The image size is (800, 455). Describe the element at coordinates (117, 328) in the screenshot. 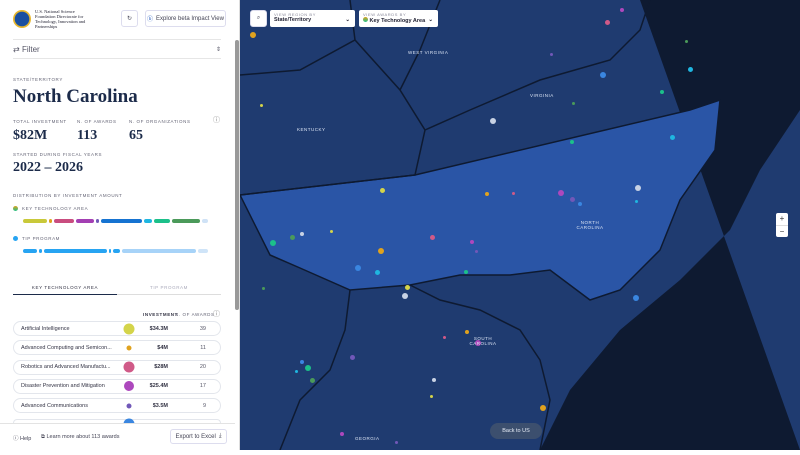

I see `list-item: Artificial Intelligence $34.3M 39` at that location.